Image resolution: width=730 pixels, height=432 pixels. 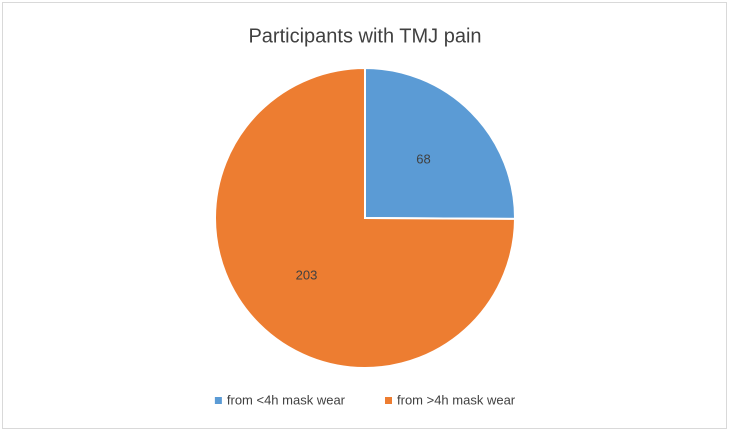 What do you see at coordinates (307, 275) in the screenshot?
I see `data-label: 203` at bounding box center [307, 275].